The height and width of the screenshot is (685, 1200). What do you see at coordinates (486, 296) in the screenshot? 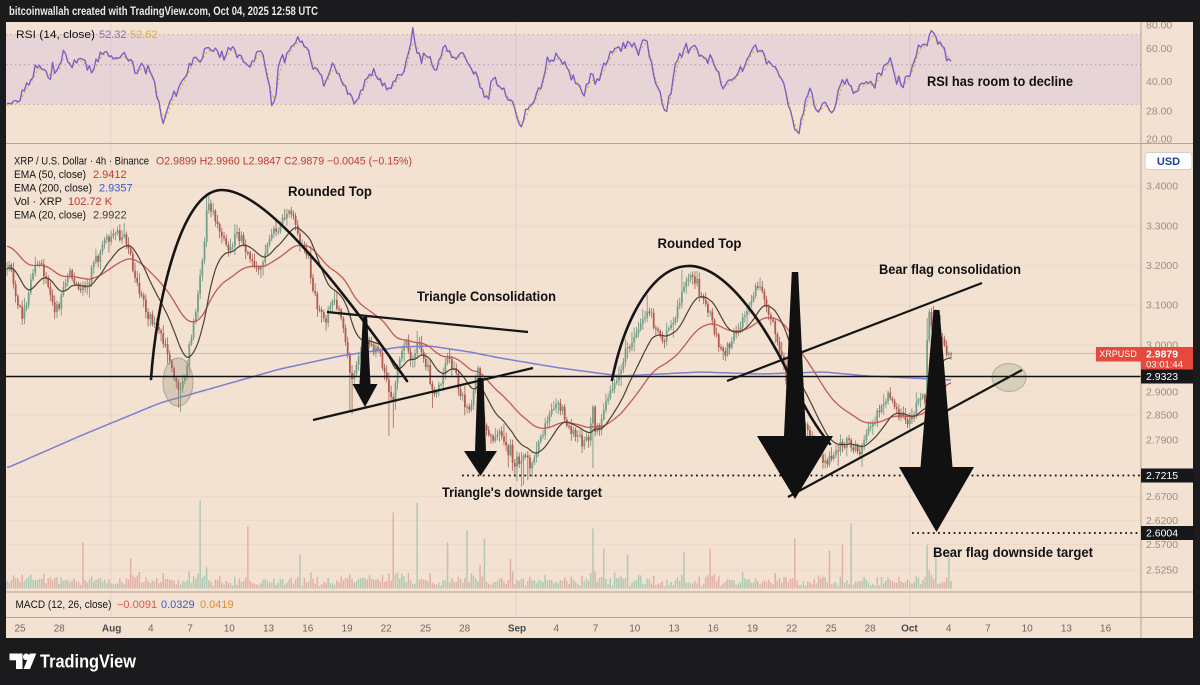
I see `svg-text: Triangle Consolidation` at bounding box center [486, 296].